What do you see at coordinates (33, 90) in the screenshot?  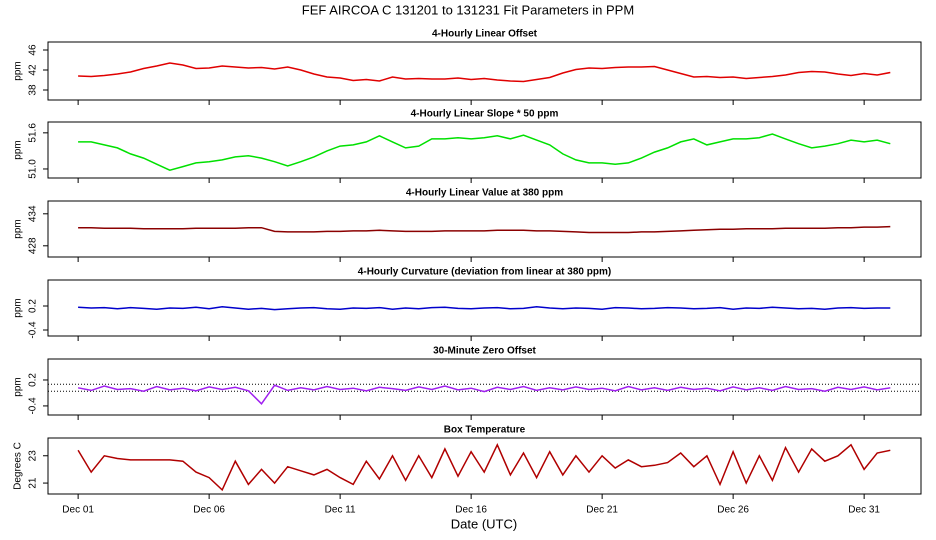 I see `y-tick-label: 38` at bounding box center [33, 90].